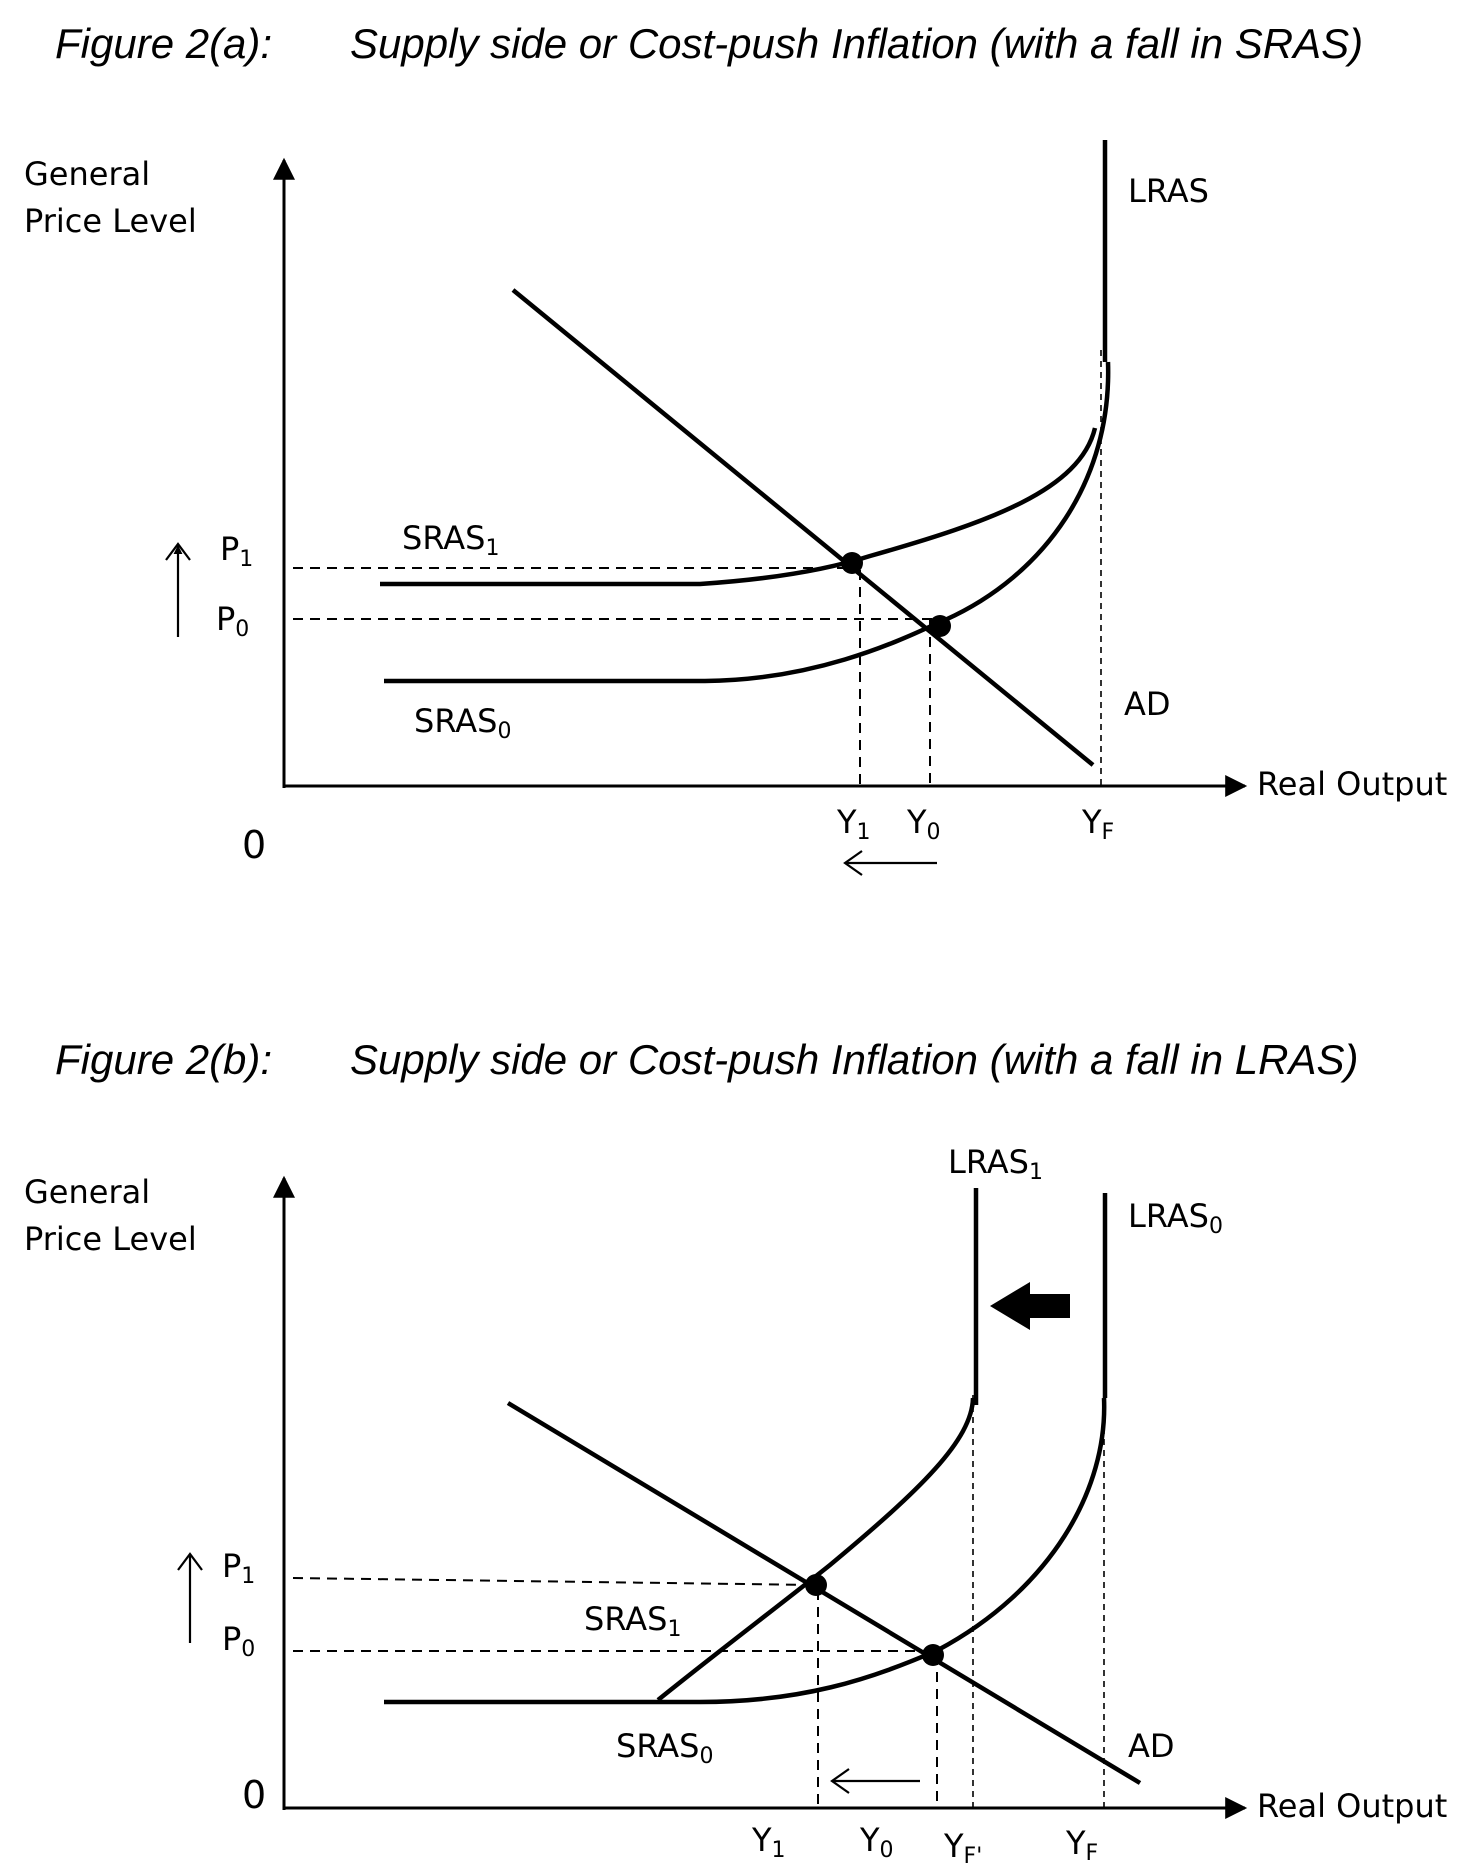 Image resolution: width=1476 pixels, height=1874 pixels. I want to click on lras-label: LRAS, so click(1168, 191).